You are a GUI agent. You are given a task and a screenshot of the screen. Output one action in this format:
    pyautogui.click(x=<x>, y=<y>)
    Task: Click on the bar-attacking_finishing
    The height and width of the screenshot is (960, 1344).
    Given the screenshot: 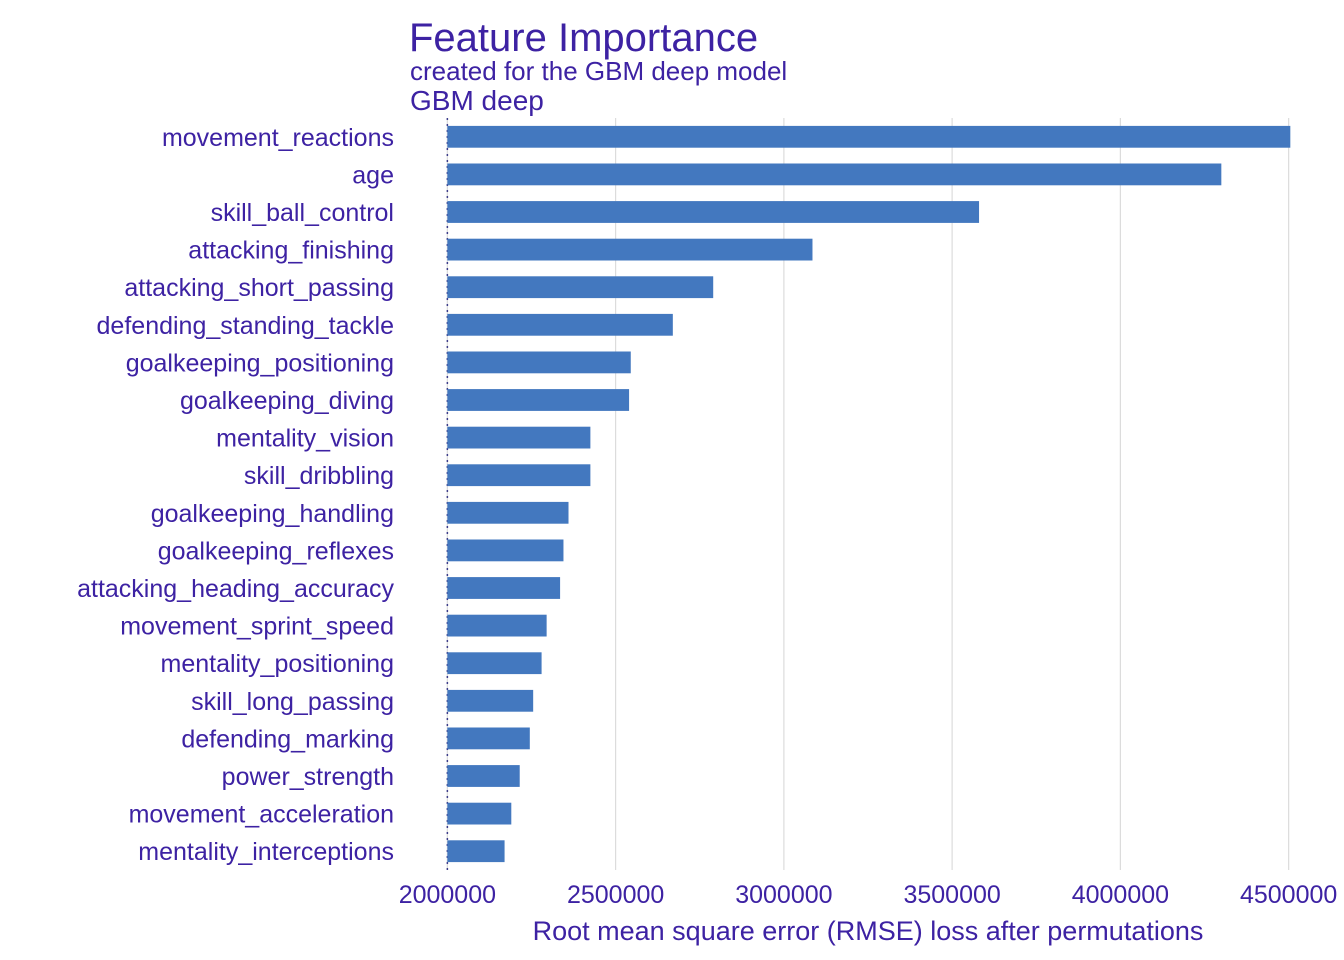 What is the action you would take?
    pyautogui.click(x=630, y=249)
    